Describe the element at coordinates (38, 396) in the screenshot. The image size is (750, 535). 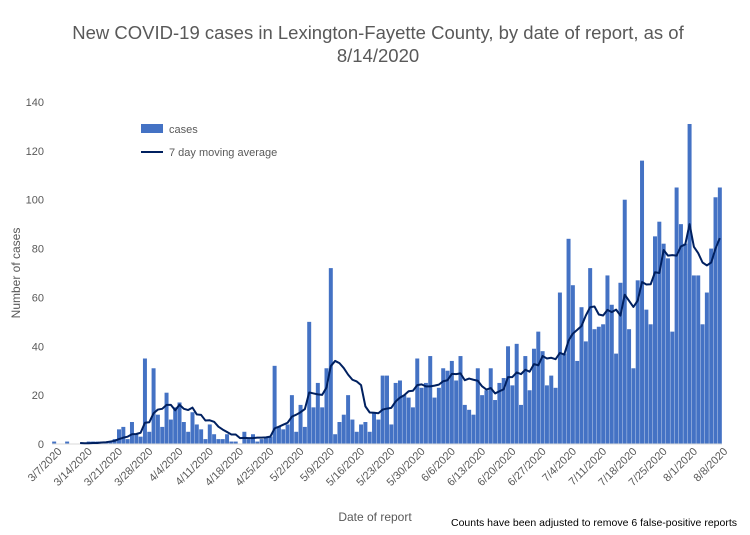
I see `y-tick-label: 20` at that location.